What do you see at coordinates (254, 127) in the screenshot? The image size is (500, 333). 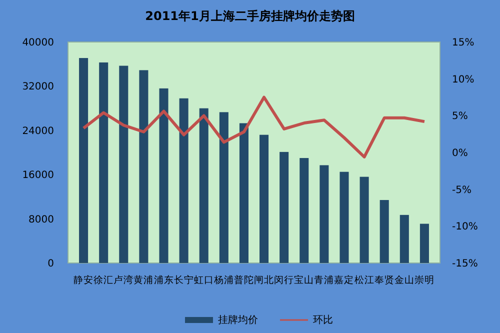 I see `line-series` at bounding box center [254, 127].